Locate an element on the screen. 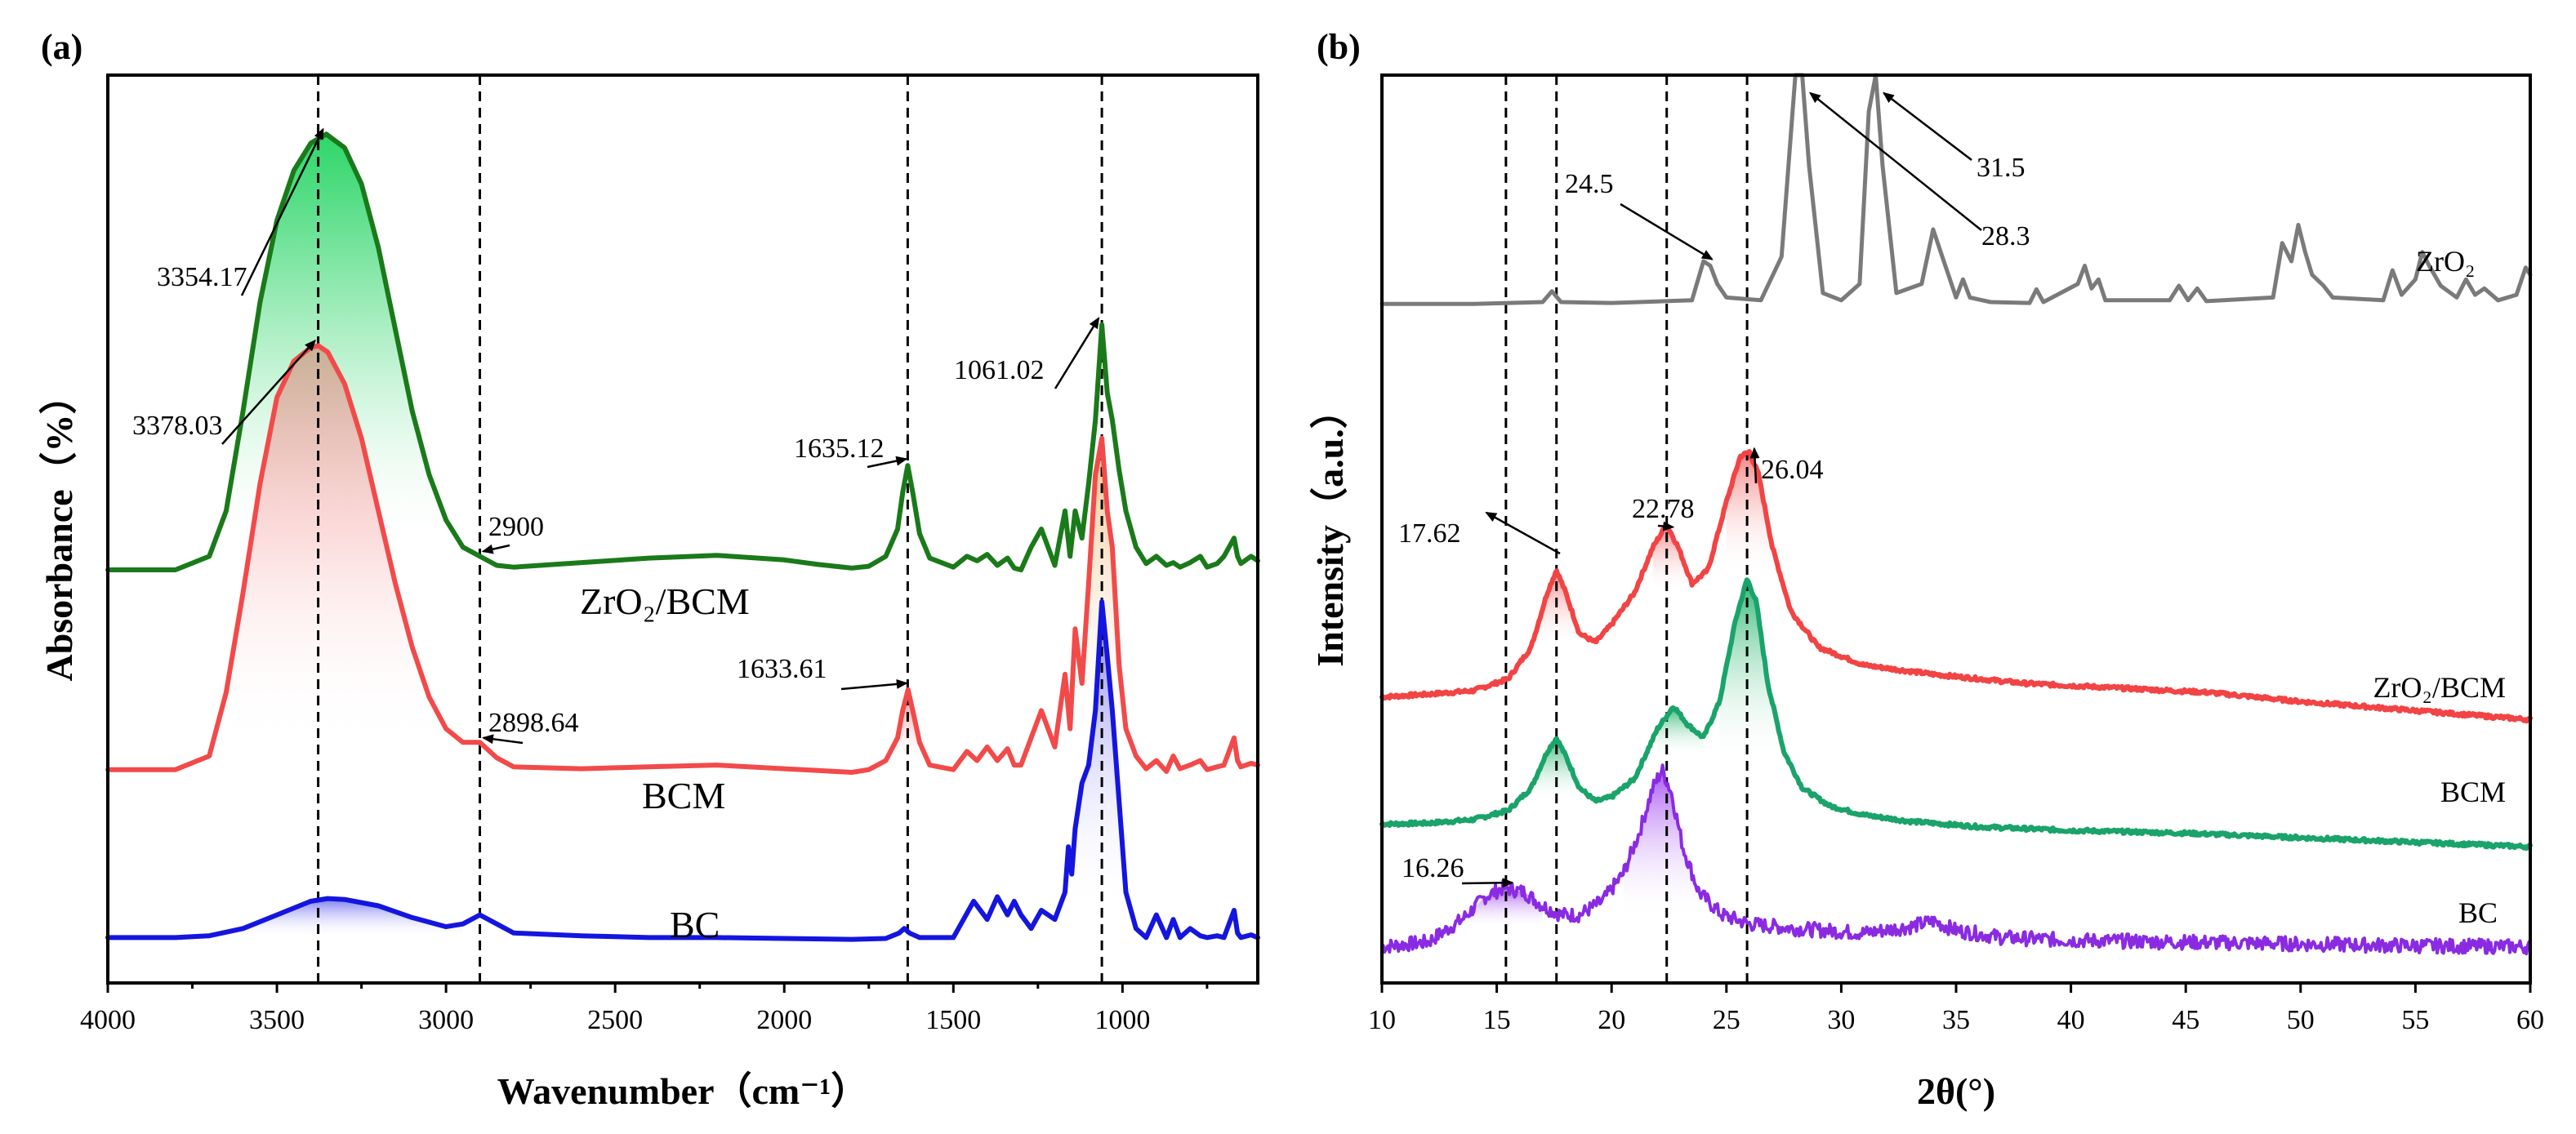 The image size is (2576, 1134). annotation-label: 1635.12 is located at coordinates (839, 449).